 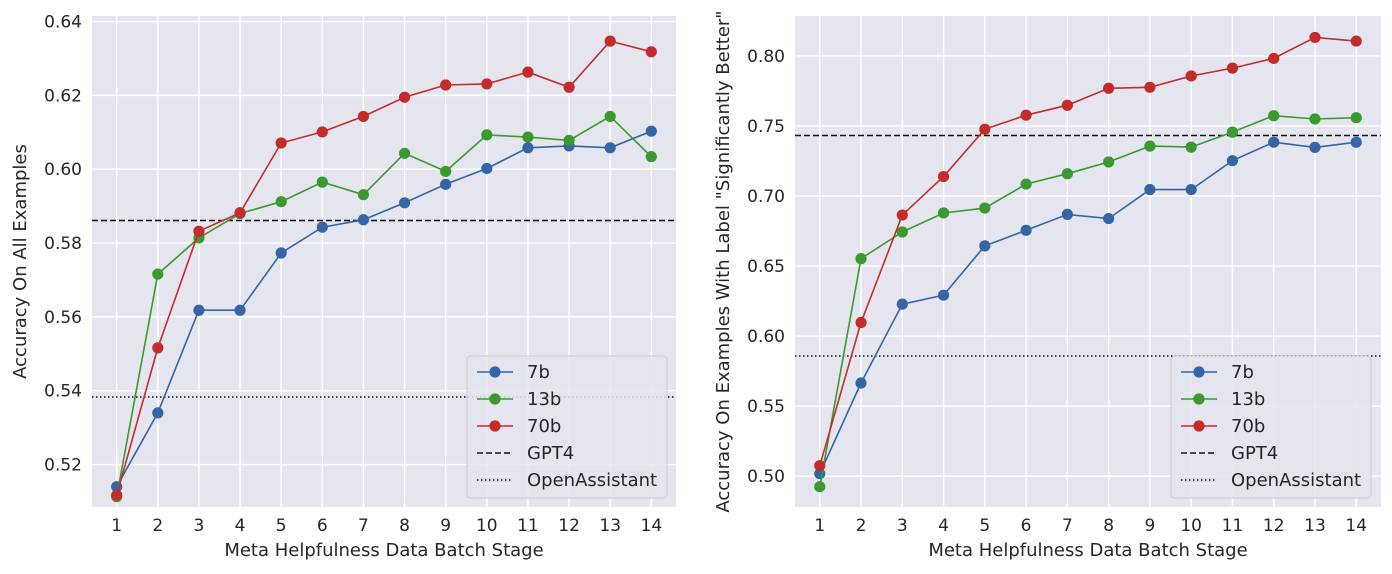 What do you see at coordinates (766, 337) in the screenshot?
I see `chart2-y-tick-label: 0.60` at bounding box center [766, 337].